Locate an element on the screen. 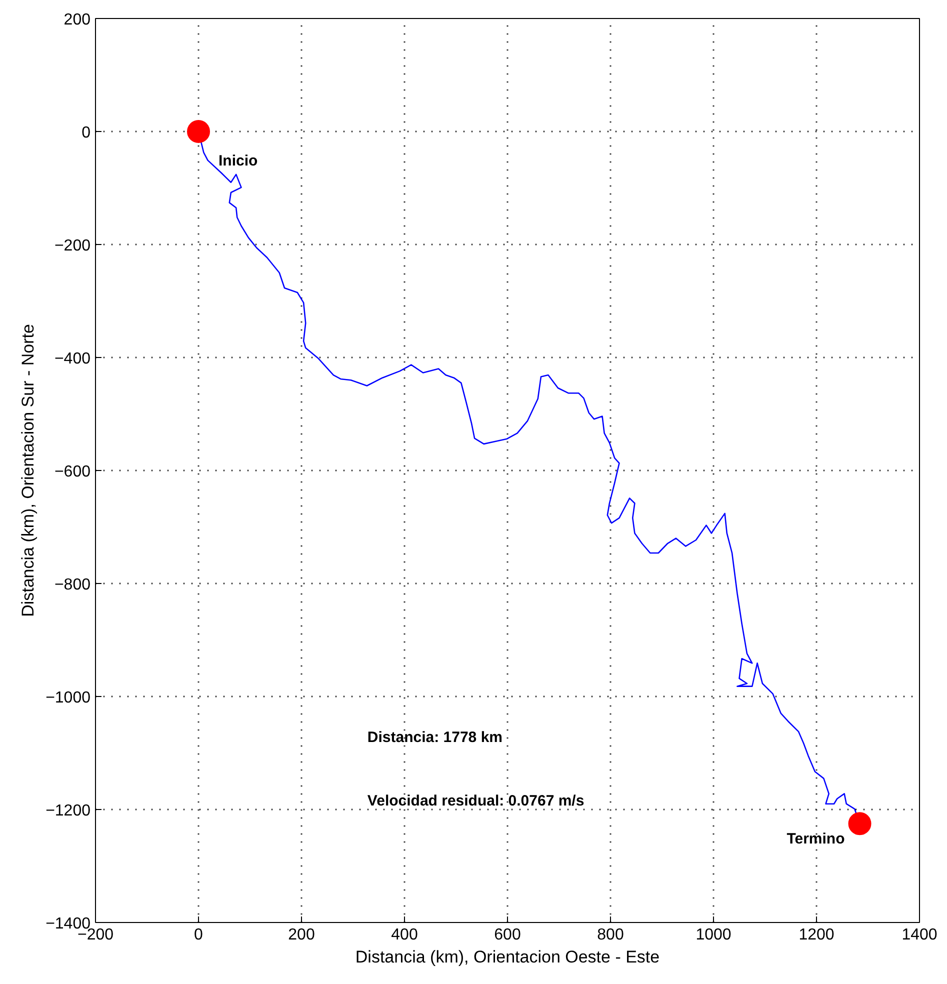 This screenshot has width=947, height=984. x-tick-label: 1000 is located at coordinates (714, 935).